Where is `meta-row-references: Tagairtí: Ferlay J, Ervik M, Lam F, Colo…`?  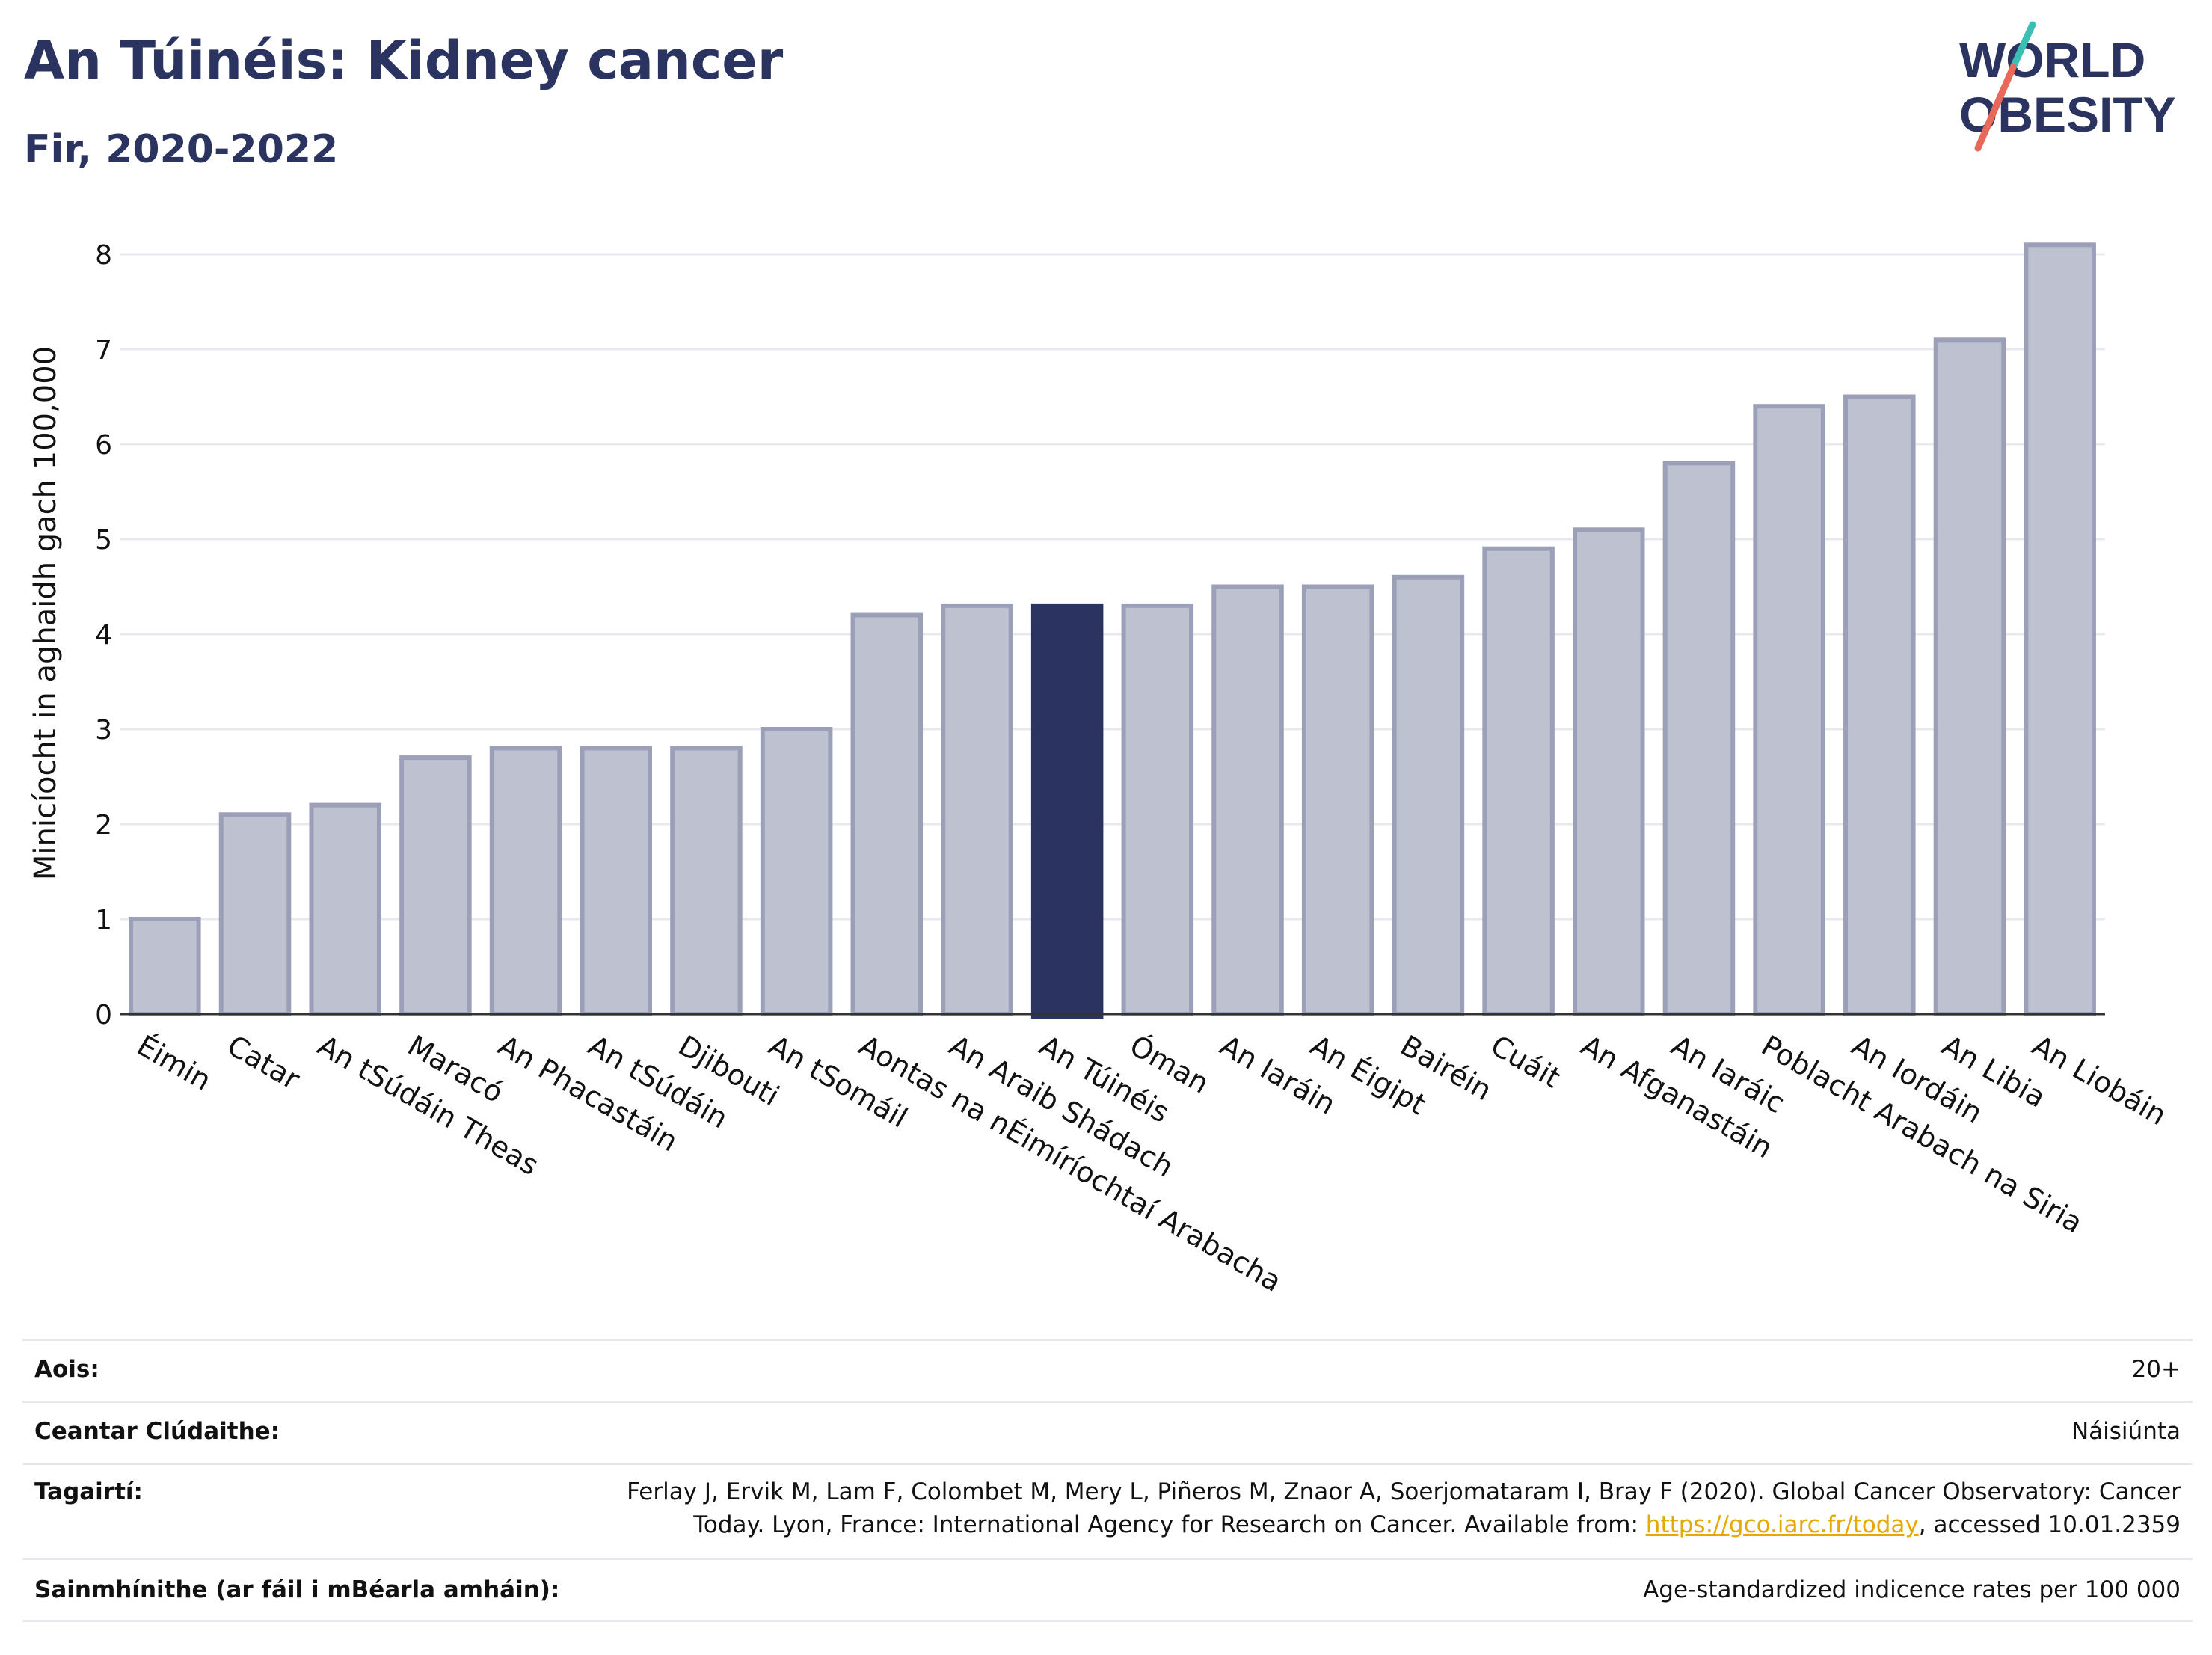 meta-row-references: Tagairtí: Ferlay J, Ervik M, Lam F, Colo… is located at coordinates (1107, 1510).